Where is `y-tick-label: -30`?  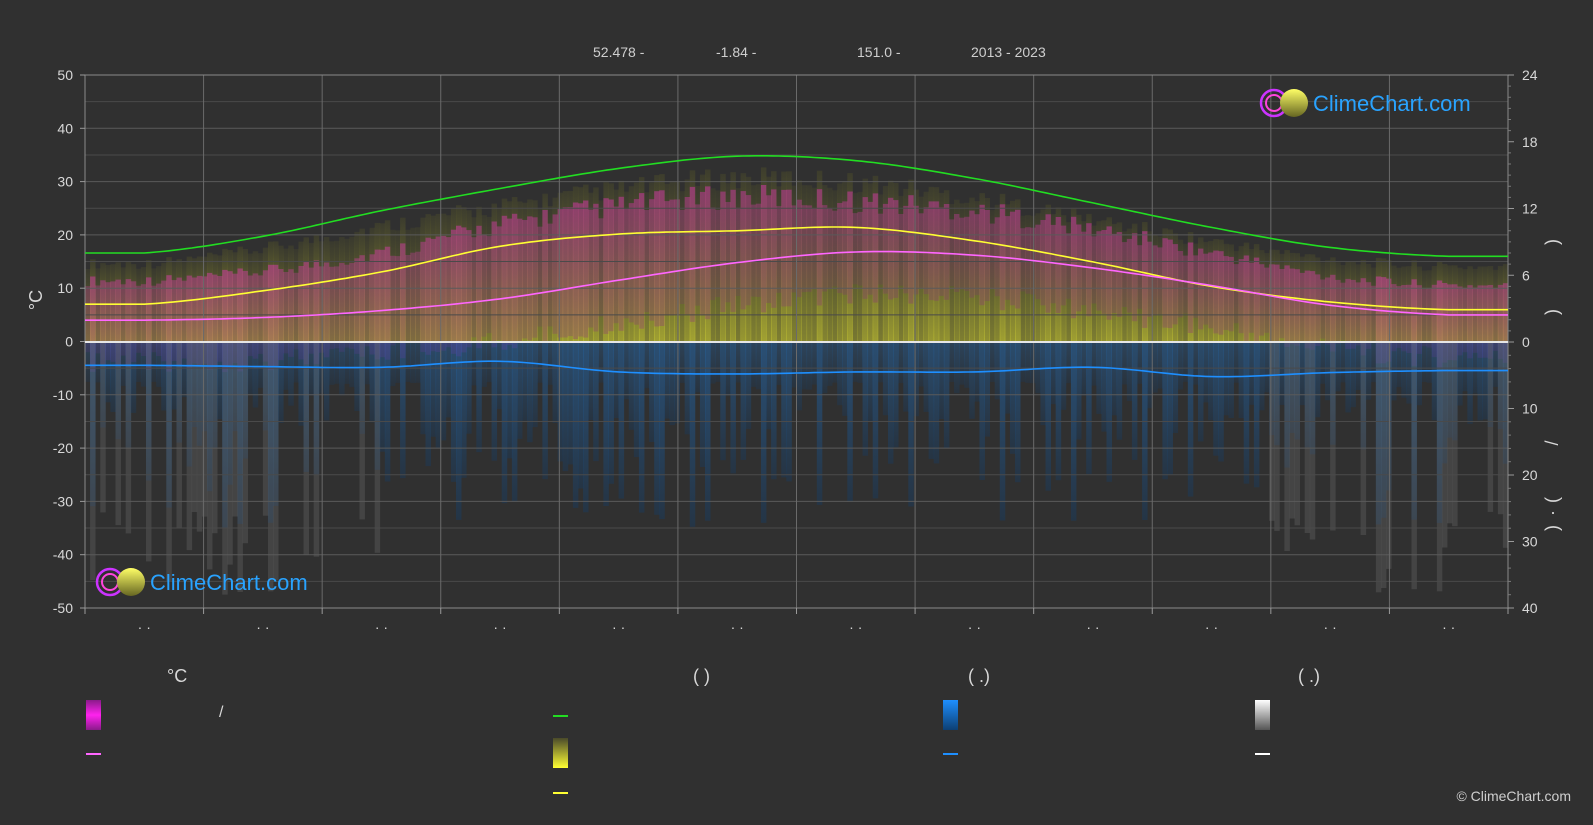
y-tick-label: -30 is located at coordinates (63, 501).